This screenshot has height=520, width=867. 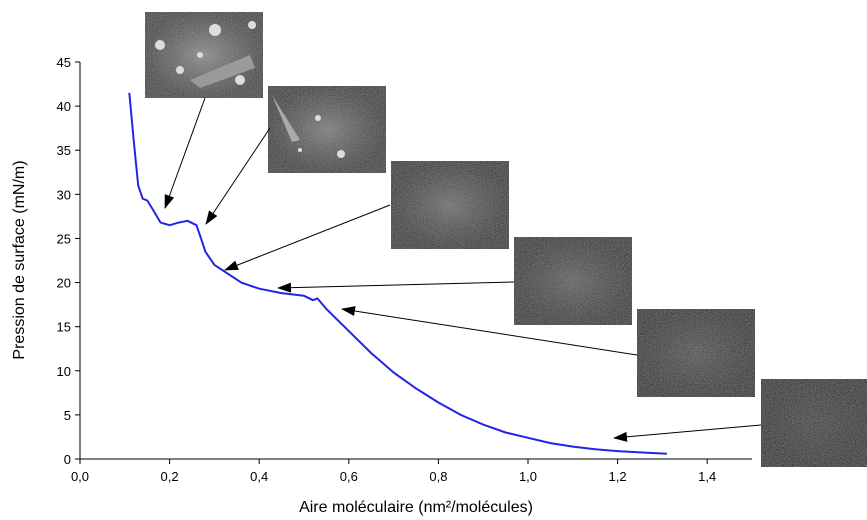 I want to click on x-tick-label: 0,4, so click(x=259, y=476).